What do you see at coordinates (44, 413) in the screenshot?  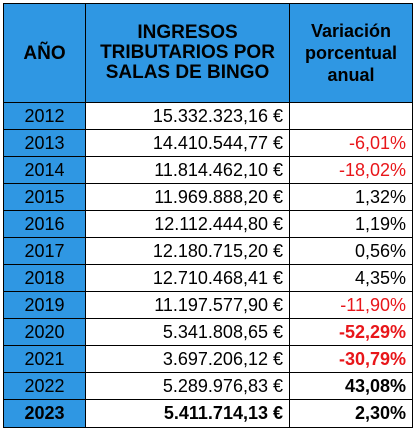 I see `year-cell: 2023` at bounding box center [44, 413].